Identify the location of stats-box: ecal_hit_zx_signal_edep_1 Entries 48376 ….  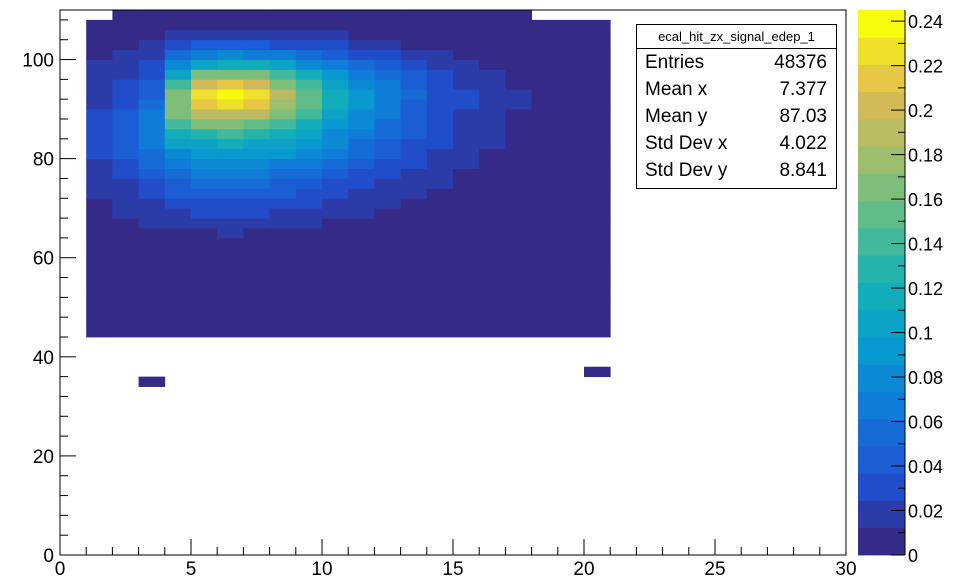
(736, 106).